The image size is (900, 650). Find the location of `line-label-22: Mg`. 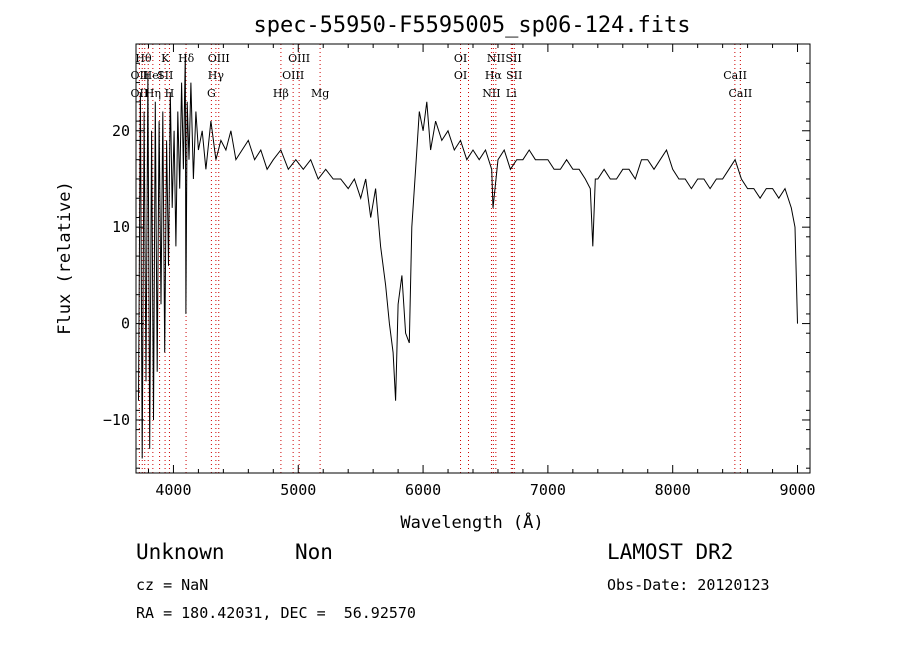

line-label-22: Mg is located at coordinates (320, 93).